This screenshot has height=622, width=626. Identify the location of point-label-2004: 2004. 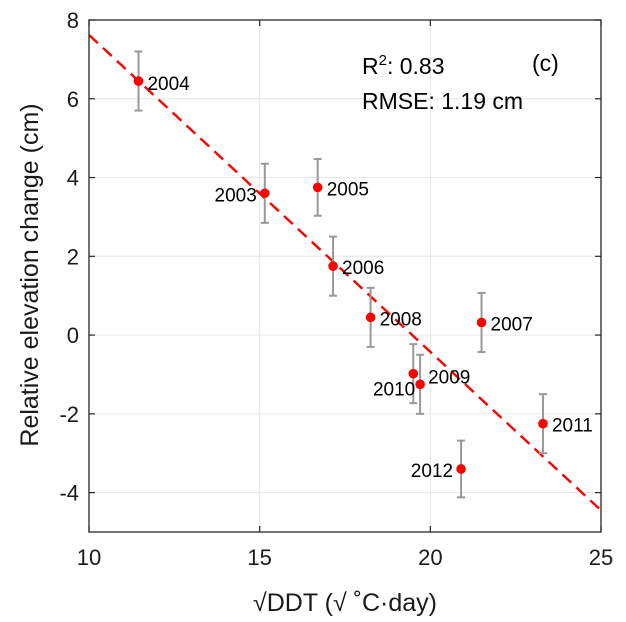
(168, 84).